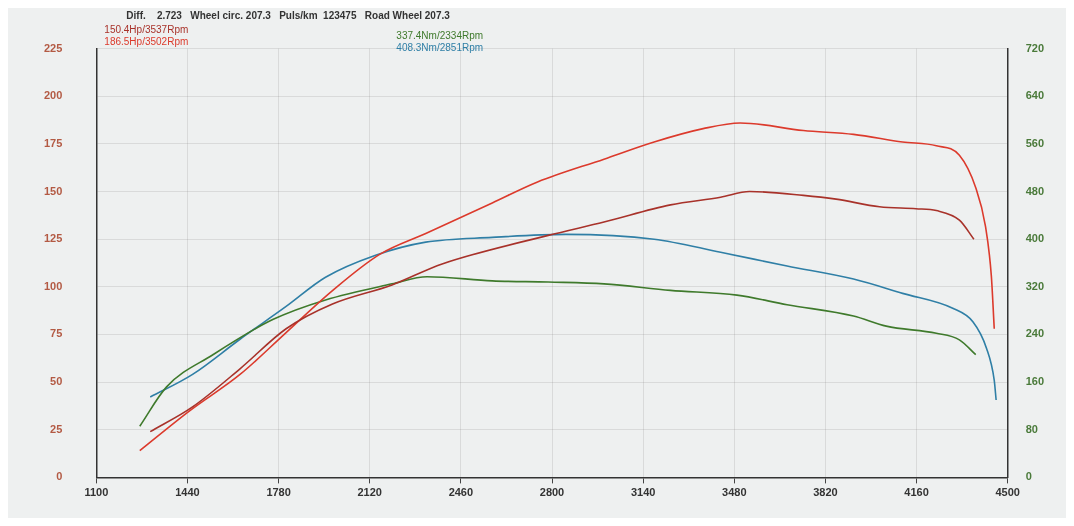  What do you see at coordinates (552, 492) in the screenshot?
I see `x-tick-label: 2800` at bounding box center [552, 492].